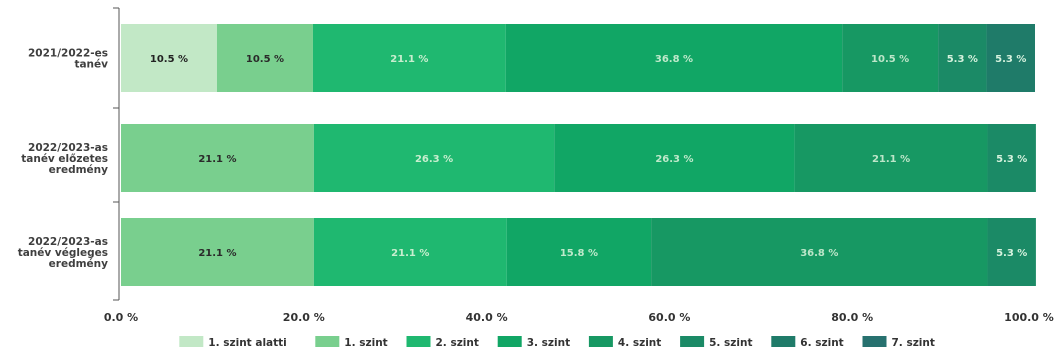 This screenshot has width=1062, height=358. Describe the element at coordinates (913, 343) in the screenshot. I see `legend-label: 7. szint` at that location.